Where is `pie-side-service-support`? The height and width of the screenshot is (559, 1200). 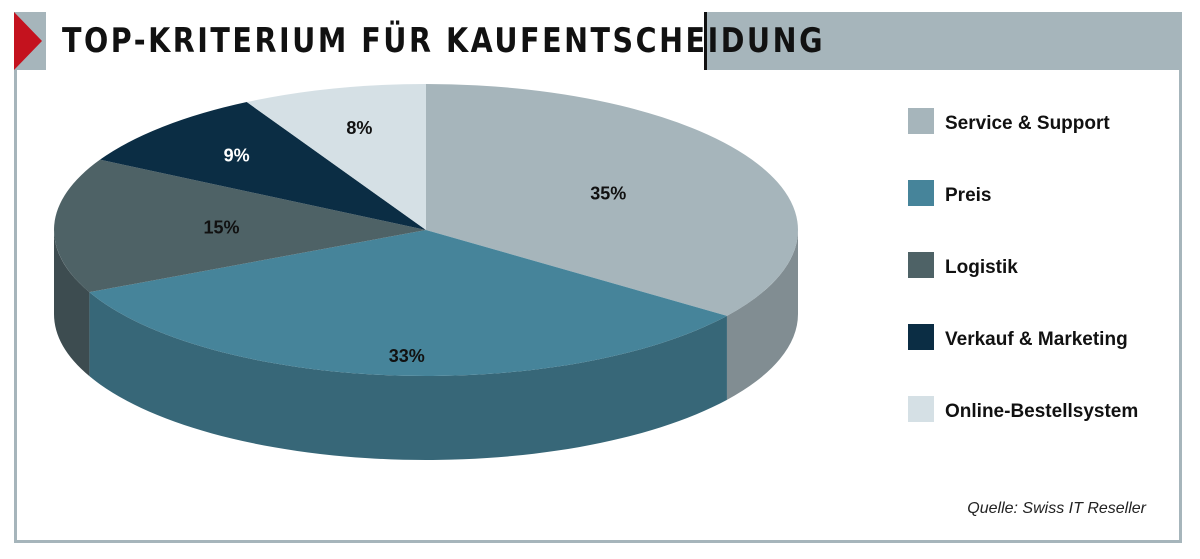 pie-side-service-support is located at coordinates (762, 315).